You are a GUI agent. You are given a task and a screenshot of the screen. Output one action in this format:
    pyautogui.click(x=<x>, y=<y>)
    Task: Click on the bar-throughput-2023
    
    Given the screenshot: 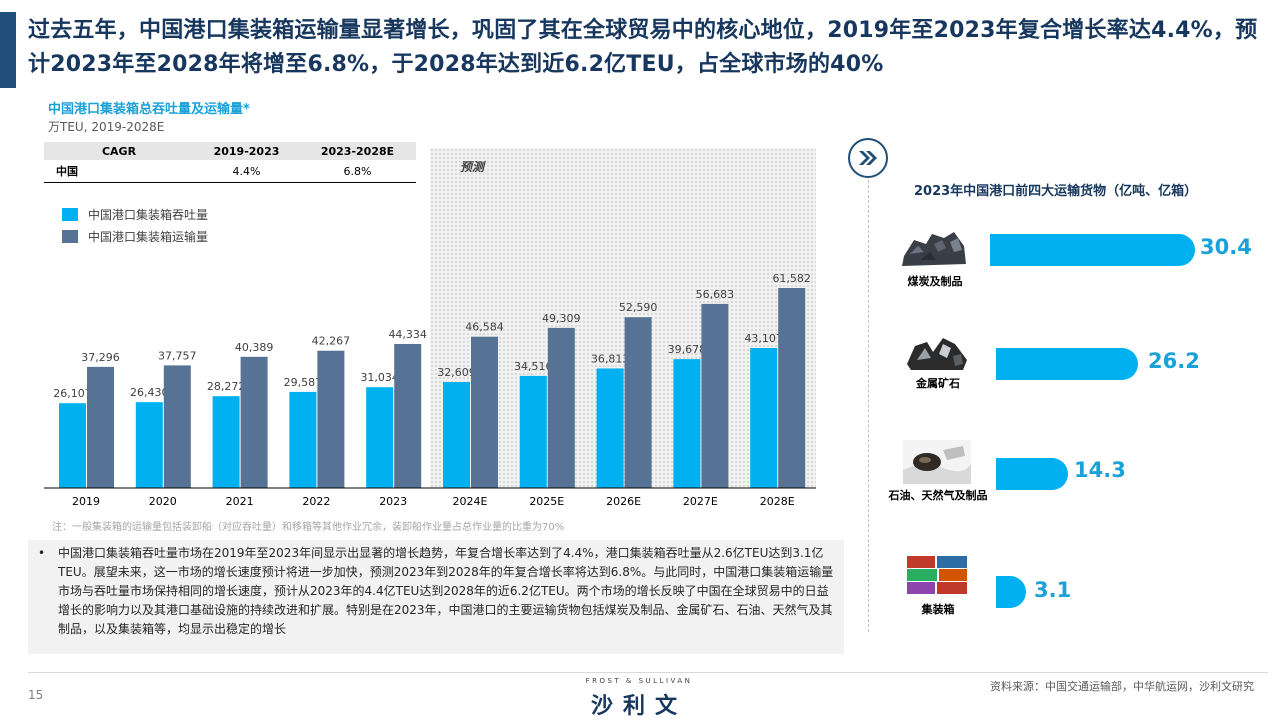 What is the action you would take?
    pyautogui.click(x=380, y=437)
    